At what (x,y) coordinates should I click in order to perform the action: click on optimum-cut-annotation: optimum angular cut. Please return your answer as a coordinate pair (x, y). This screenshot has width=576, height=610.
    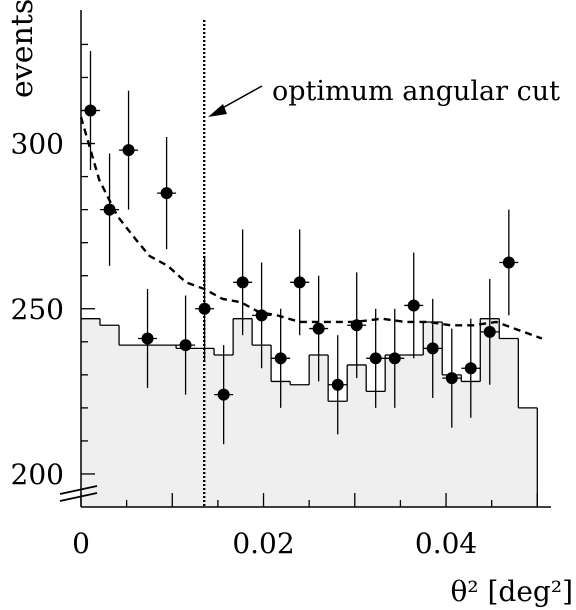
    Looking at the image, I should click on (416, 91).